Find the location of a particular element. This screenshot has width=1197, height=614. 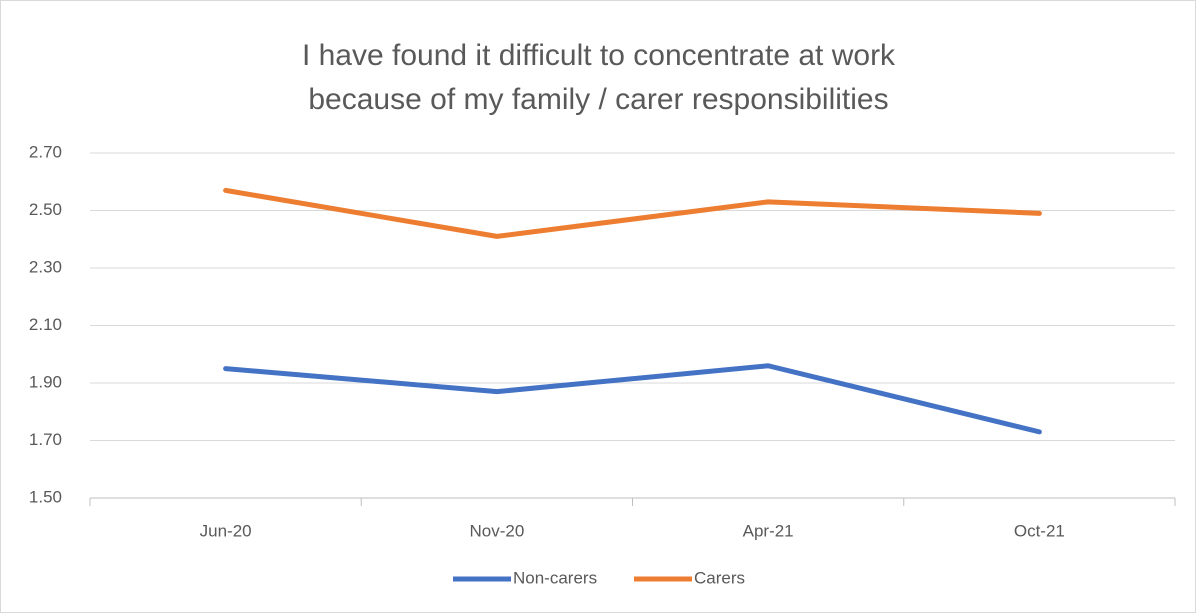

x-tick-label: Nov-20 is located at coordinates (496, 530).